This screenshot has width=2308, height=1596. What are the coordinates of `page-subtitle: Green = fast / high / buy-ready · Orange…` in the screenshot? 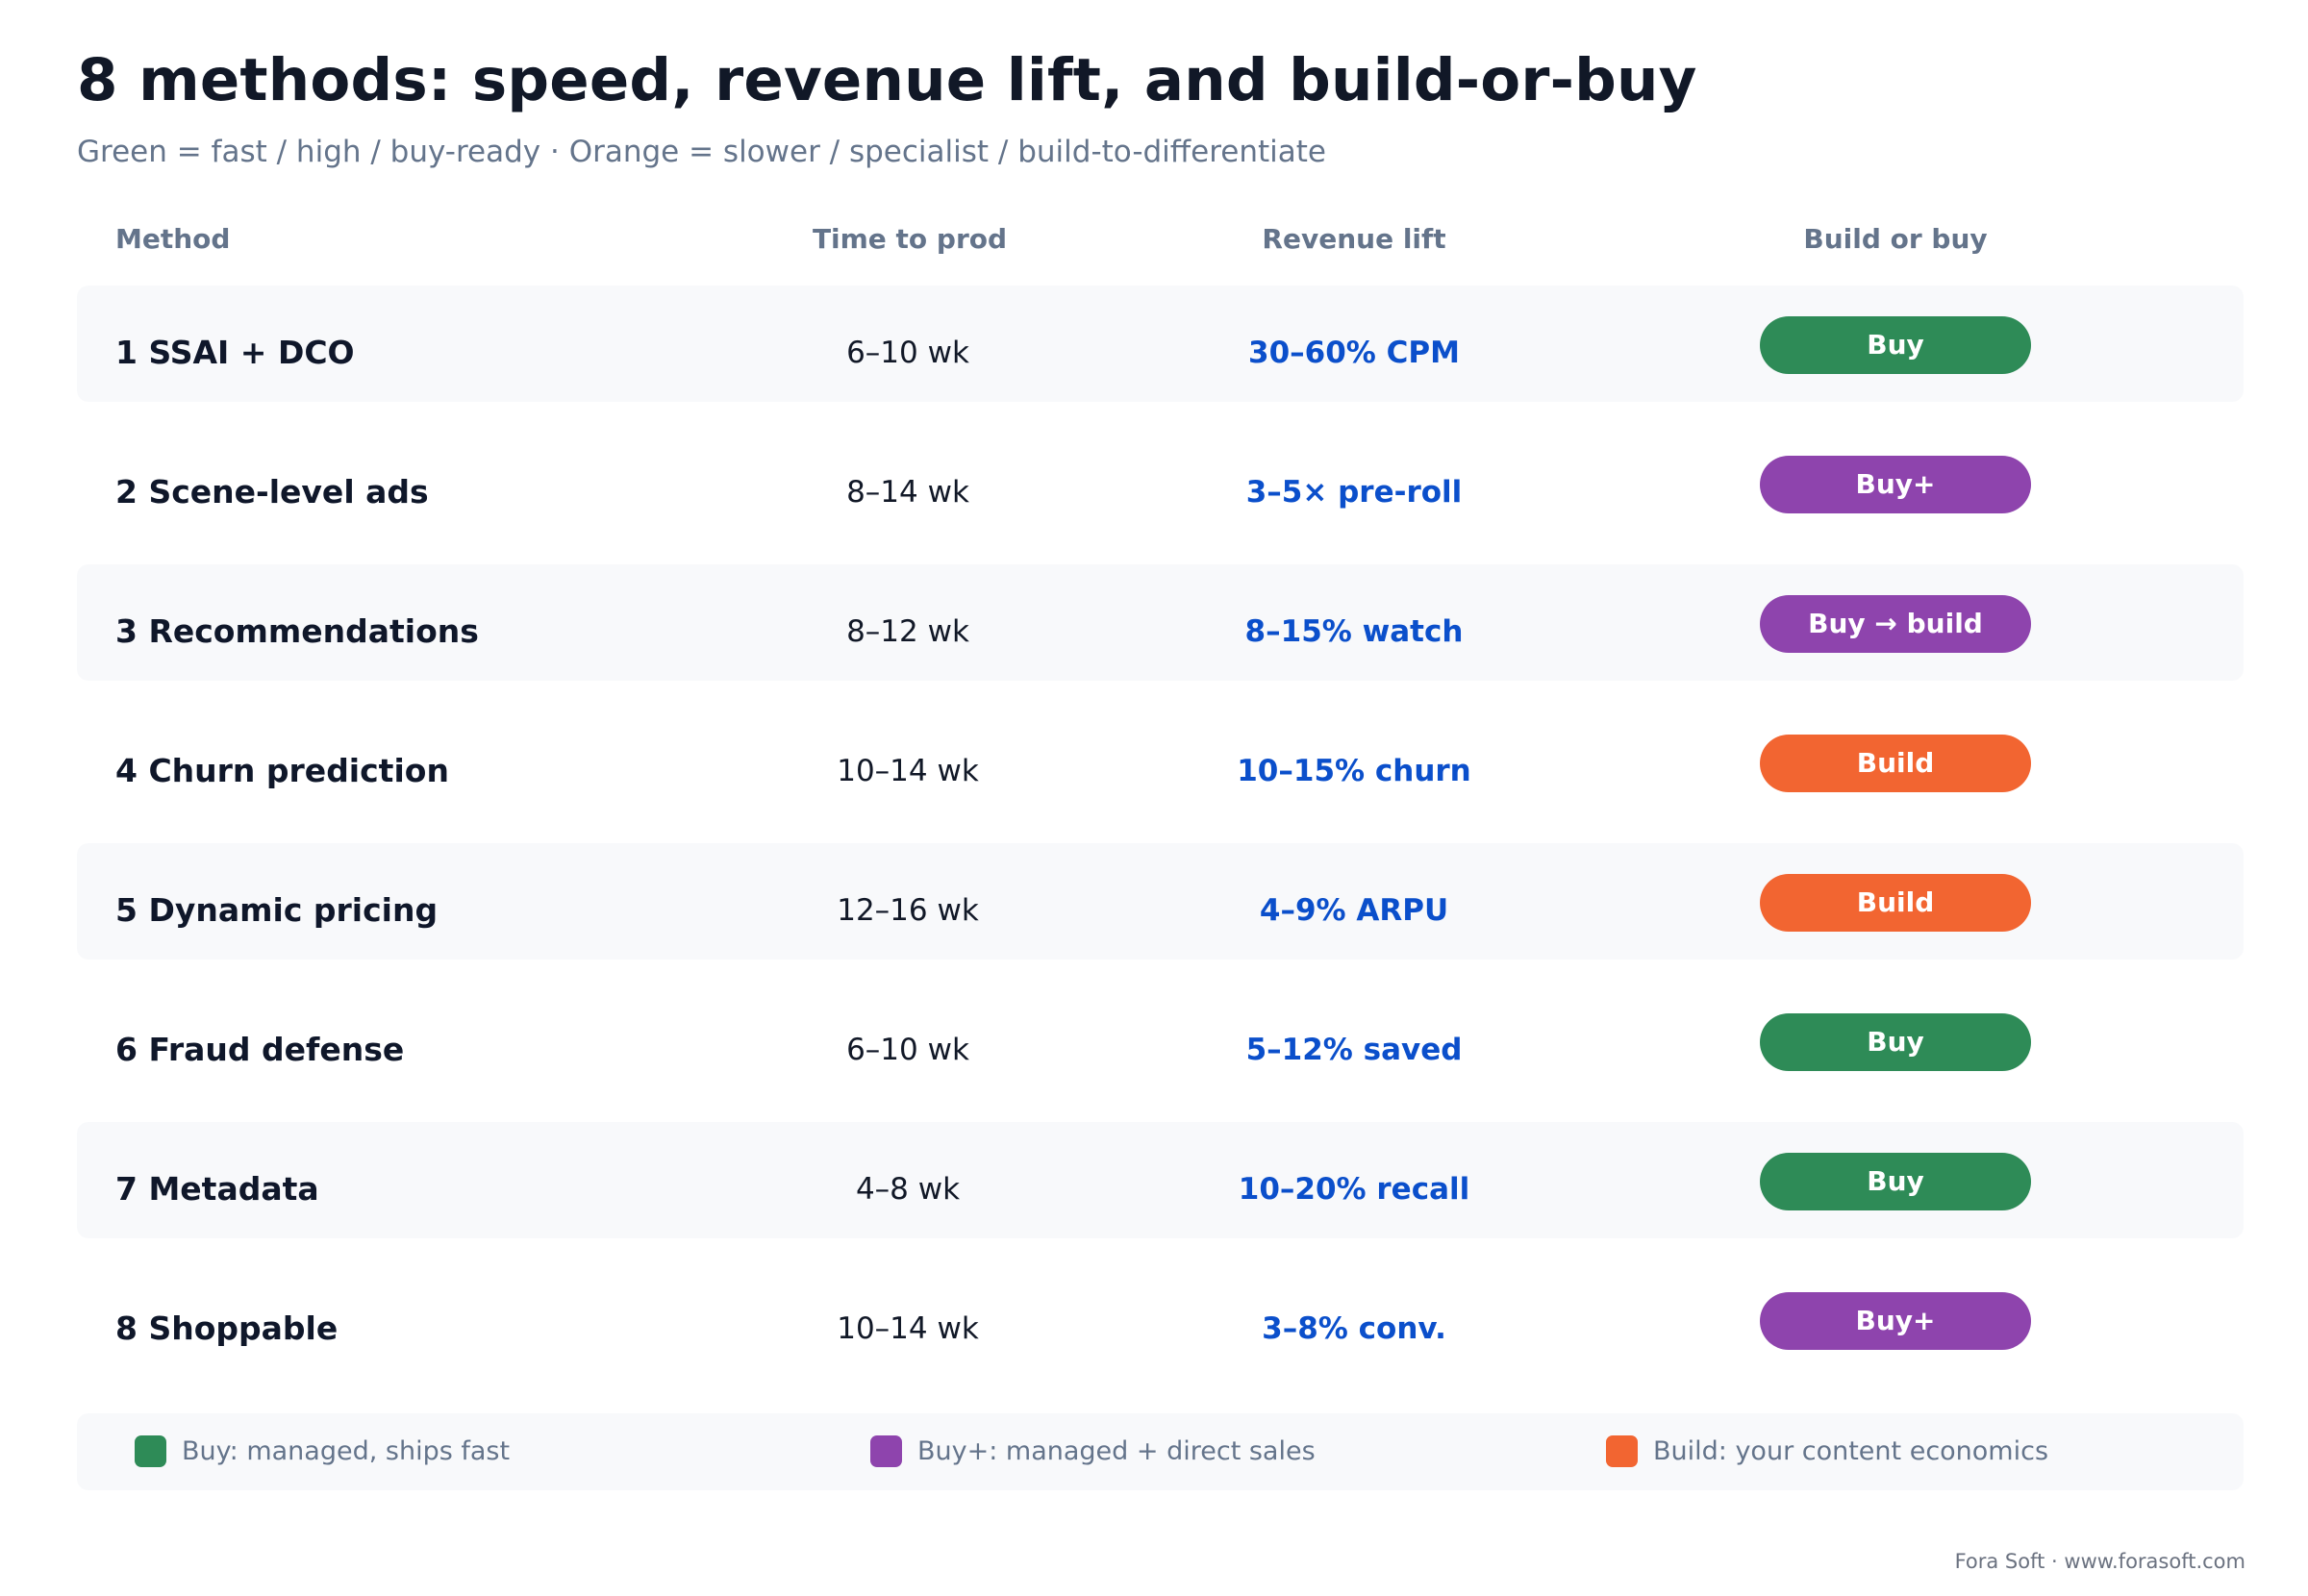 It's located at (702, 152).